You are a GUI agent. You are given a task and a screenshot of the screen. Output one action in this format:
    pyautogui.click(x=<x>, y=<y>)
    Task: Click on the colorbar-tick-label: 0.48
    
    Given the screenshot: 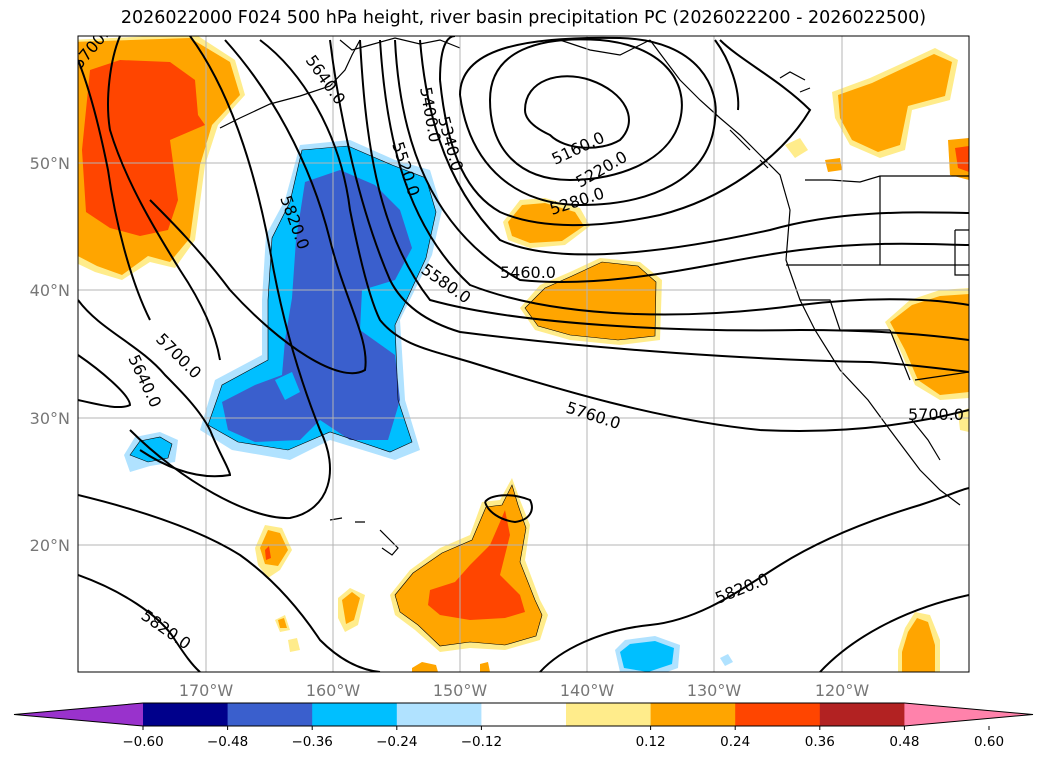 What is the action you would take?
    pyautogui.click(x=904, y=742)
    